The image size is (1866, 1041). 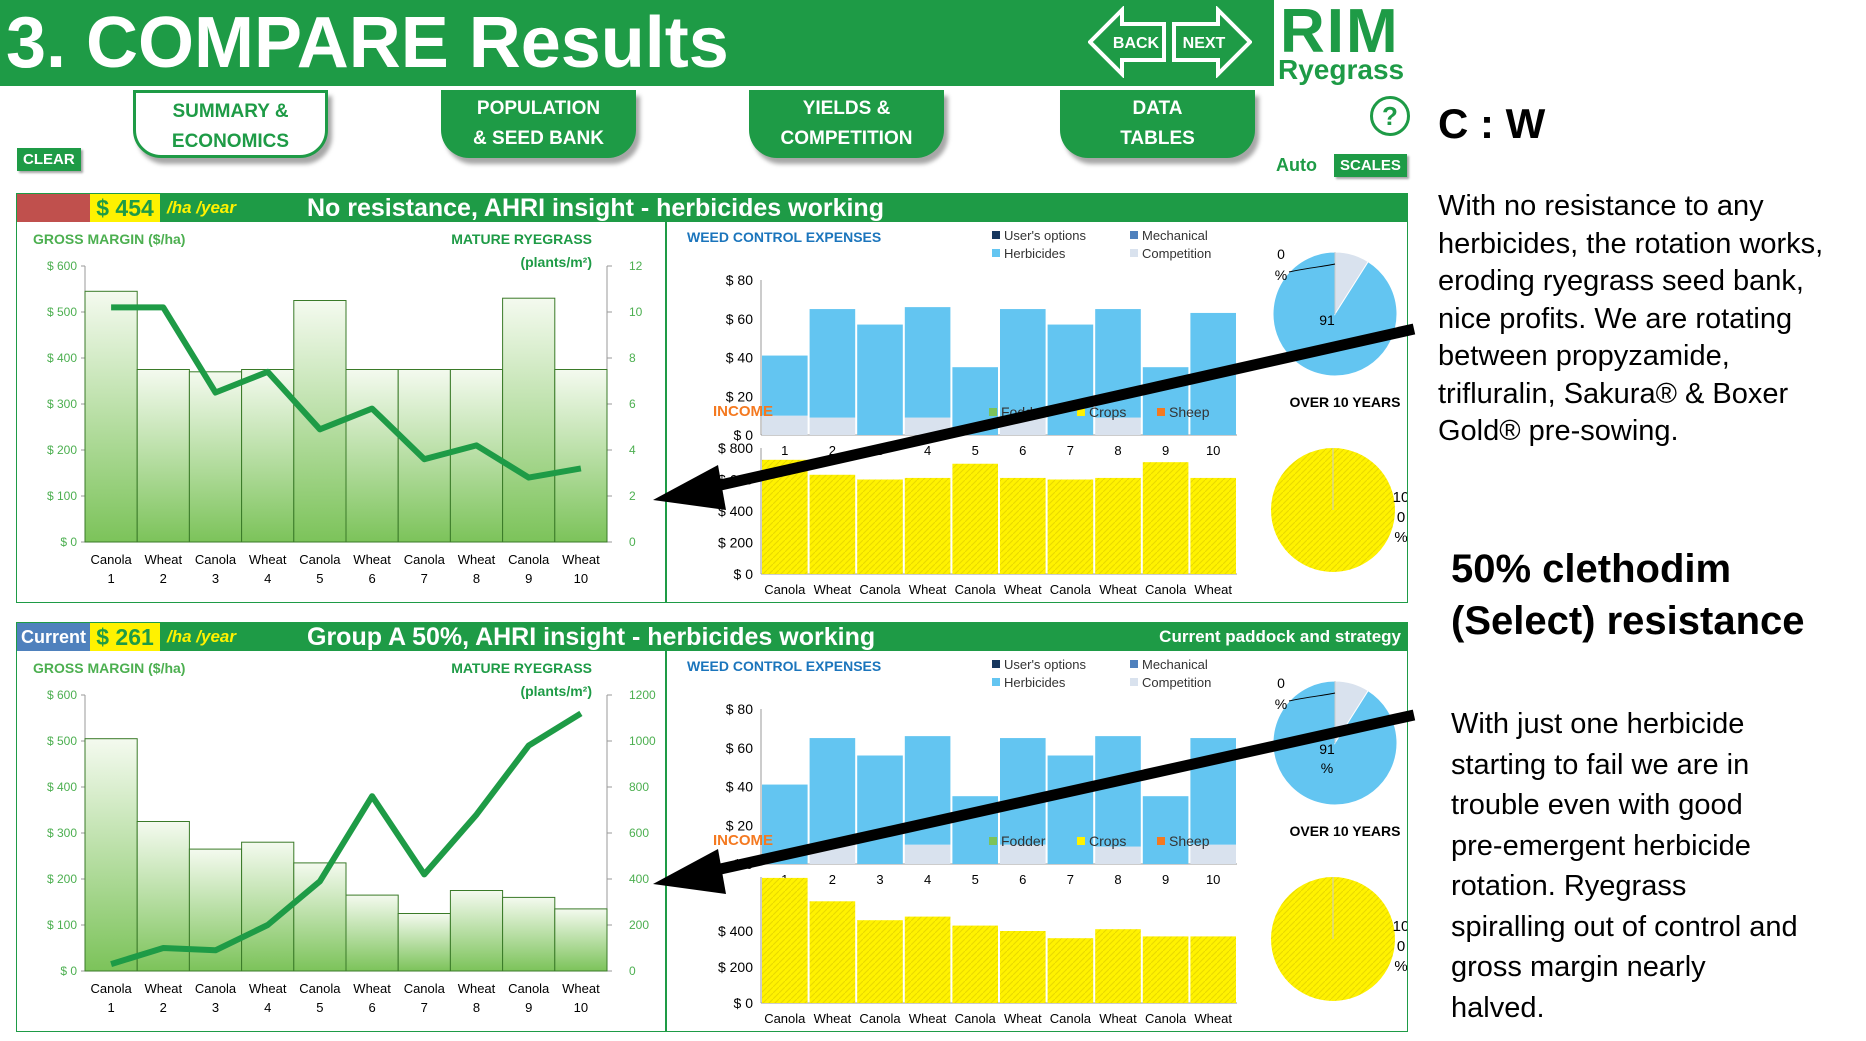 I want to click on rim-logo: RIM Ryegrass, so click(x=1348, y=43).